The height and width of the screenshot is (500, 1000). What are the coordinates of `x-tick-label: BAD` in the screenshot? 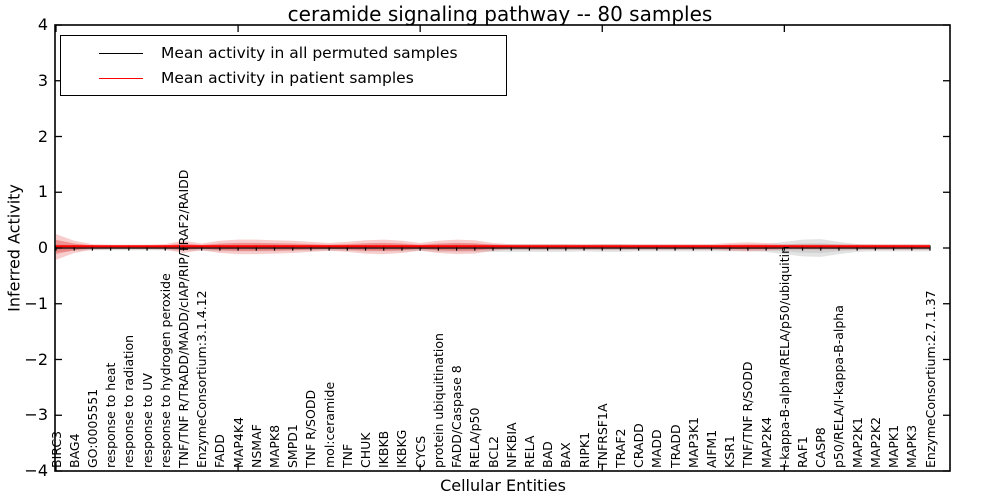 It's located at (548, 454).